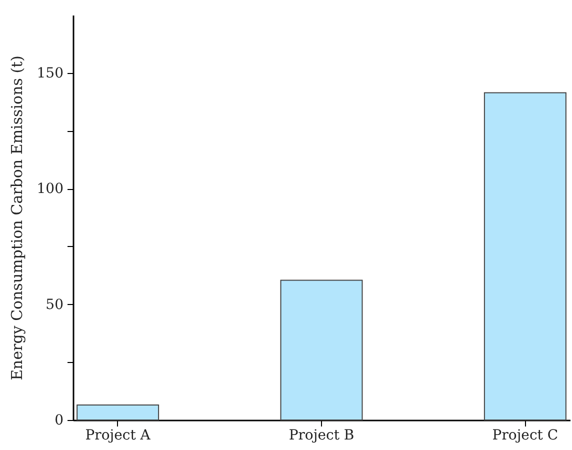 The width and height of the screenshot is (572, 450). What do you see at coordinates (118, 436) in the screenshot?
I see `x-tick-label: Project A` at bounding box center [118, 436].